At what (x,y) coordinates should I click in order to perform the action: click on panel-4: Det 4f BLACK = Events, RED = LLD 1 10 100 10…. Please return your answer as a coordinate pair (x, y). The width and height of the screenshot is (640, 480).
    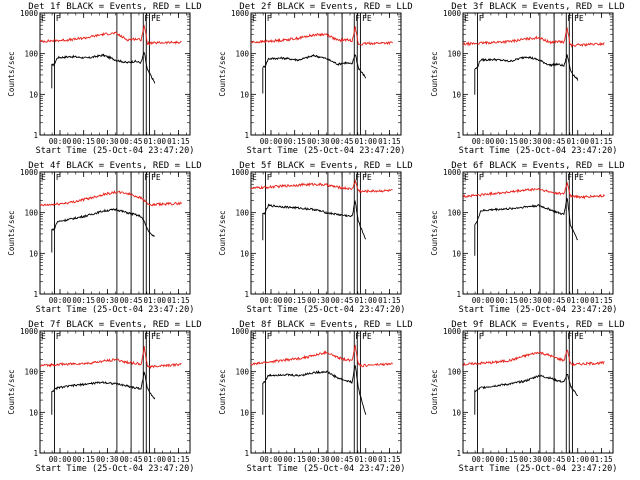
    Looking at the image, I should click on (104, 238).